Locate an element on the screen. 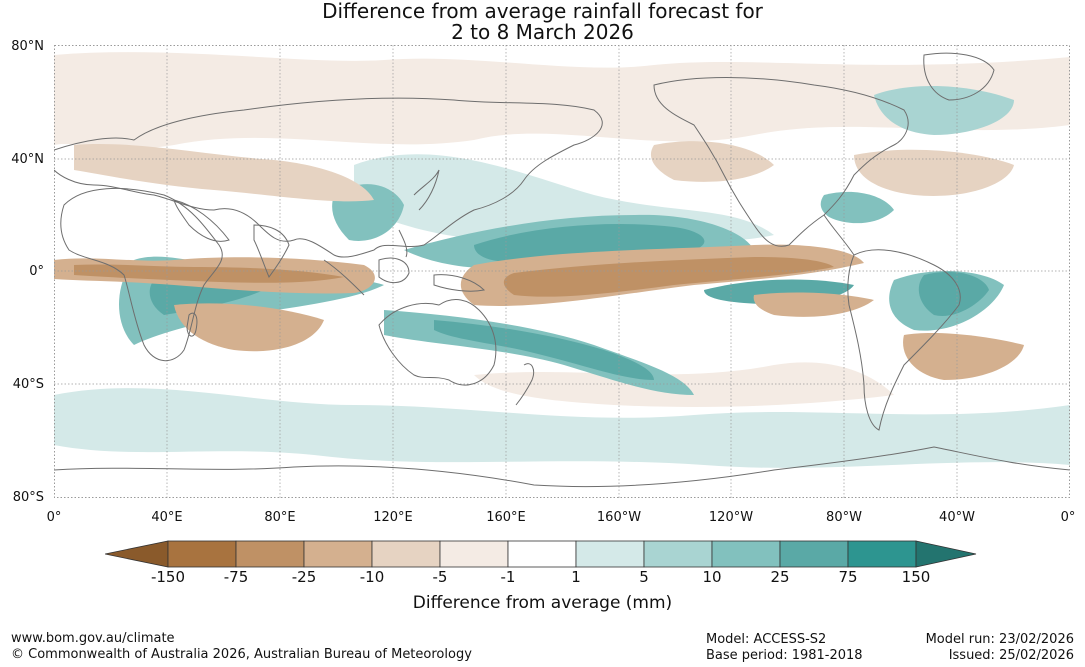 This screenshot has height=667, width=1085. coastline-africa is located at coordinates (141, 275).